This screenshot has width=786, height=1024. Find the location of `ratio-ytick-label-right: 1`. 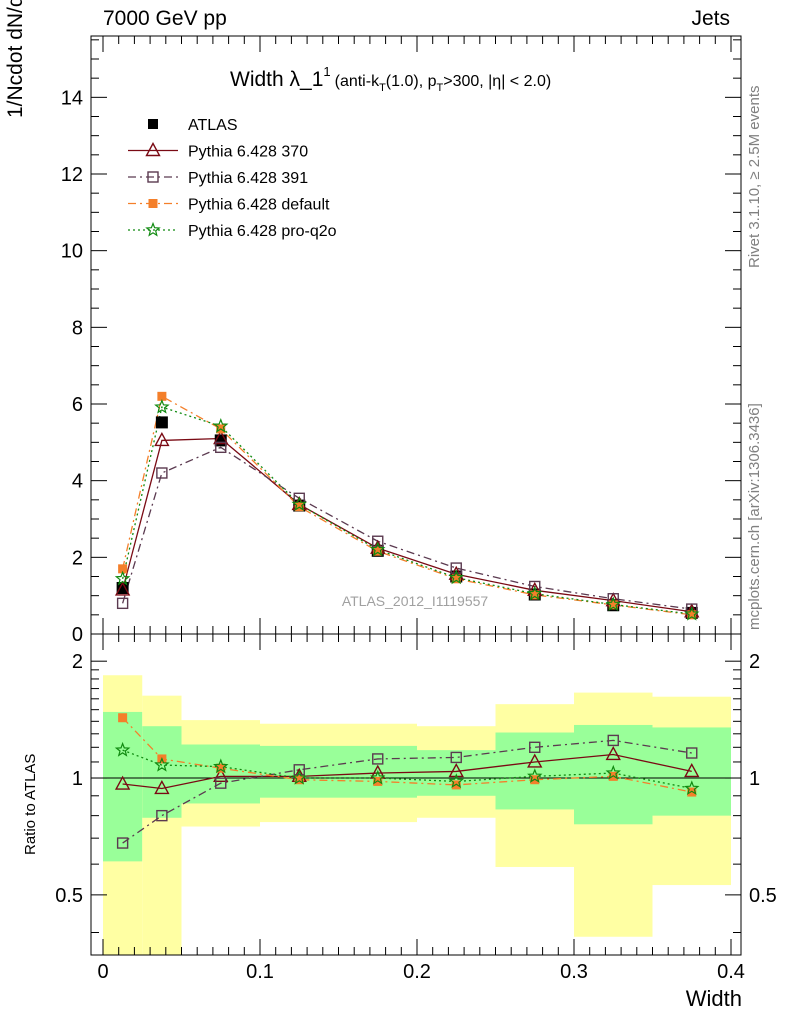

ratio-ytick-label-right: 1 is located at coordinates (754, 779).